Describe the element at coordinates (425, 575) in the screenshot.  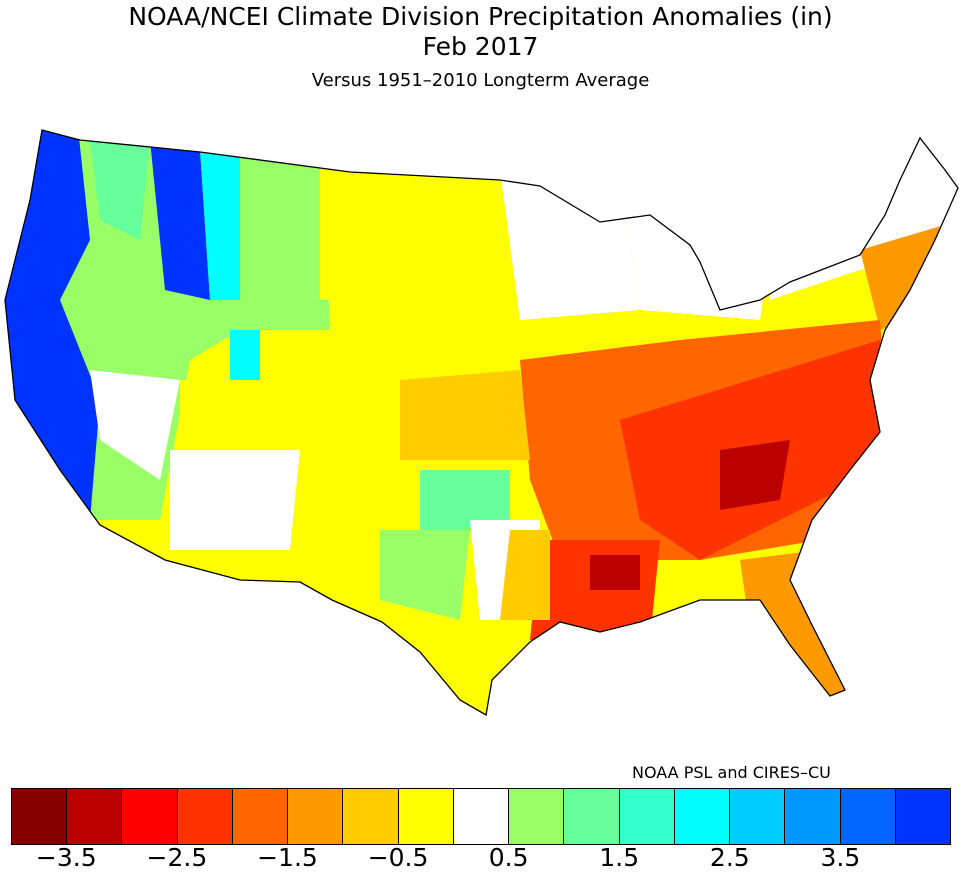
I see `region-texas-central` at that location.